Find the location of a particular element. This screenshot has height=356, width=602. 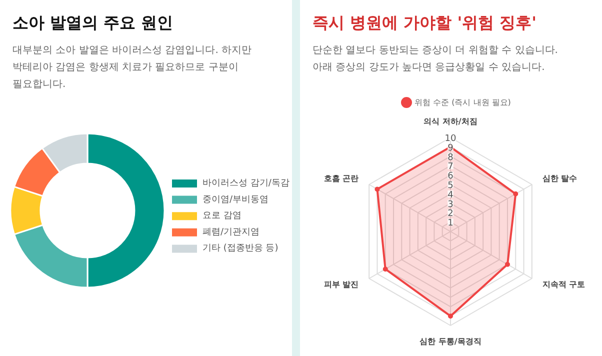

y-tick-label: 9 is located at coordinates (451, 148).